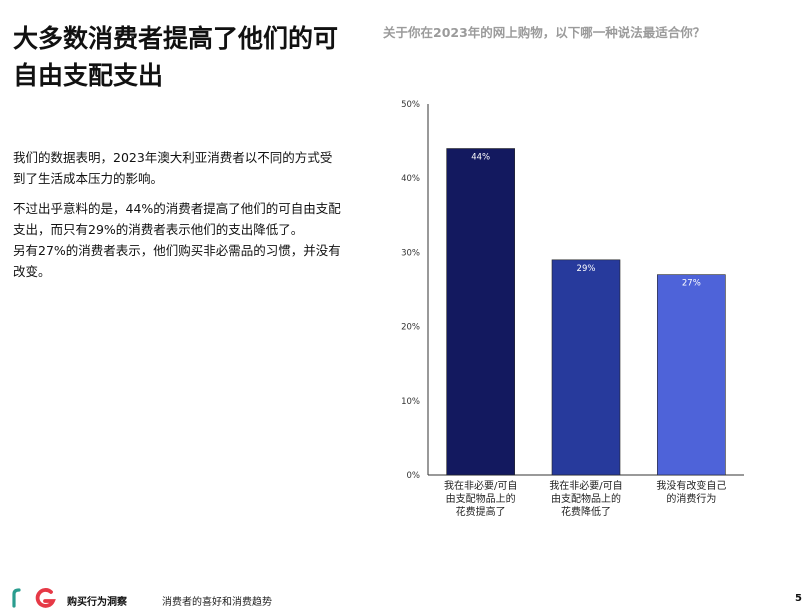 This screenshot has height=615, width=812. Describe the element at coordinates (410, 179) in the screenshot. I see `y-tick-label: 40%` at that location.